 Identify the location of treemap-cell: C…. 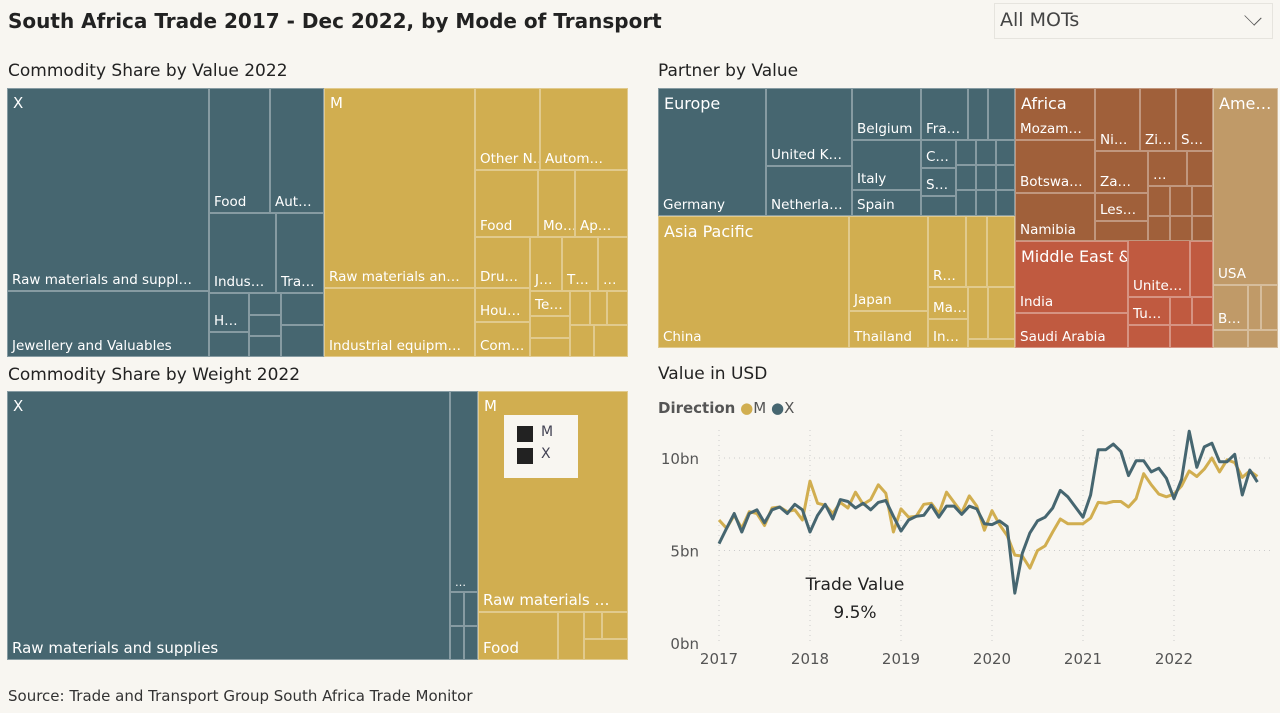
(938, 154).